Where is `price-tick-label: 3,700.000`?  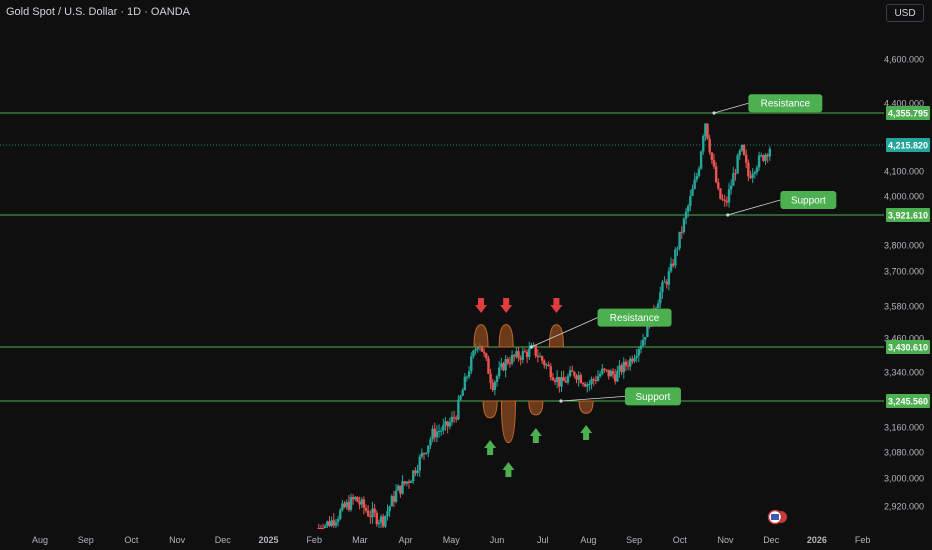 price-tick-label: 3,700.000 is located at coordinates (904, 272).